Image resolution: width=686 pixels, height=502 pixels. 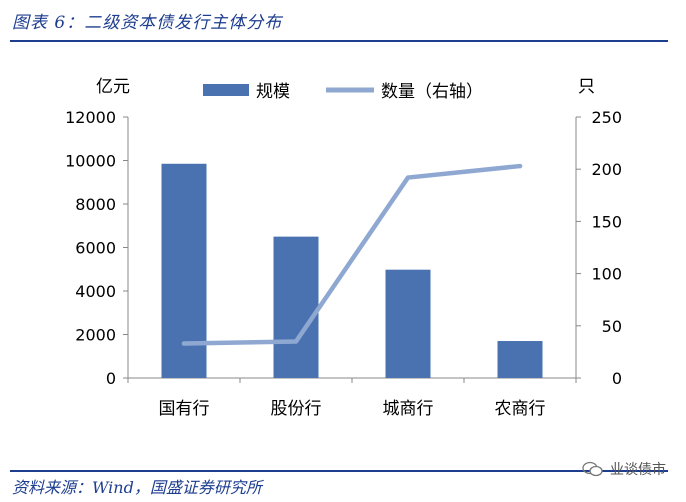 What do you see at coordinates (90, 161) in the screenshot?
I see `left-tick-label: 10000` at bounding box center [90, 161].